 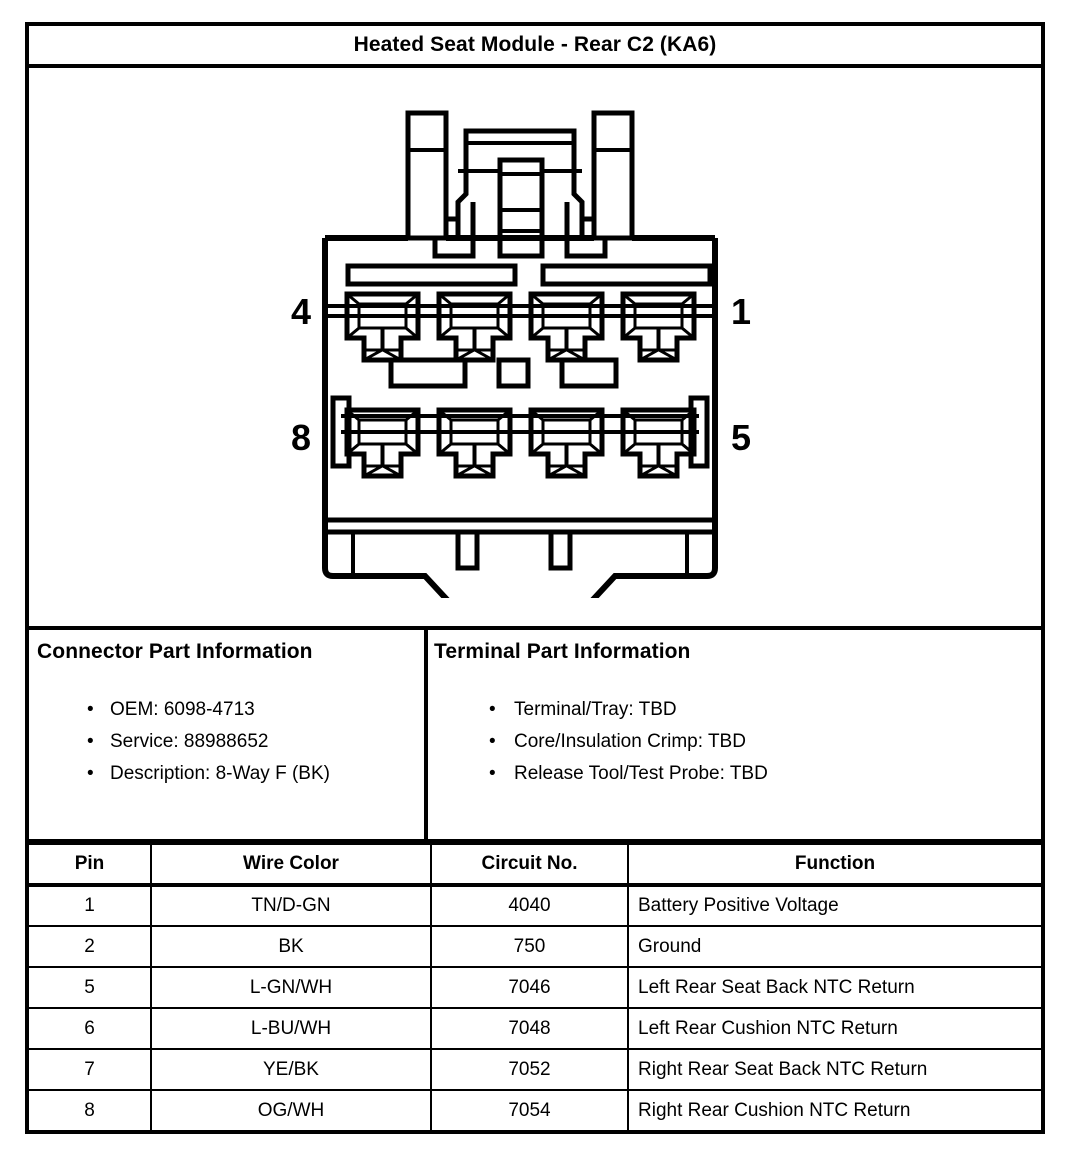 I want to click on page-title: Heated Seat Module - Rear C2 (KA6), so click(x=535, y=44).